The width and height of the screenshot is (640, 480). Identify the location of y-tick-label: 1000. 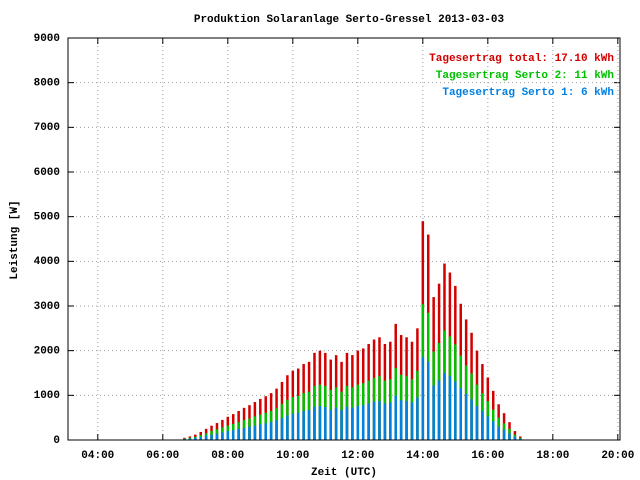
(47, 396).